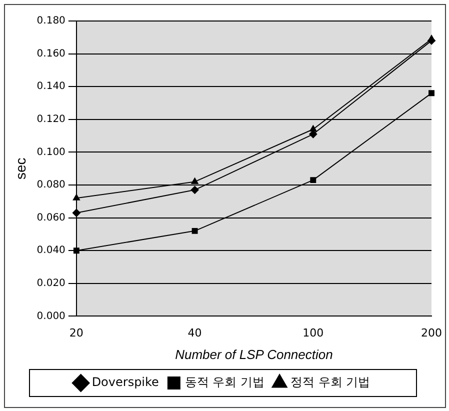 The image size is (449, 411). What do you see at coordinates (224, 382) in the screenshot?
I see `legend-label: 동적 우회 기법` at bounding box center [224, 382].